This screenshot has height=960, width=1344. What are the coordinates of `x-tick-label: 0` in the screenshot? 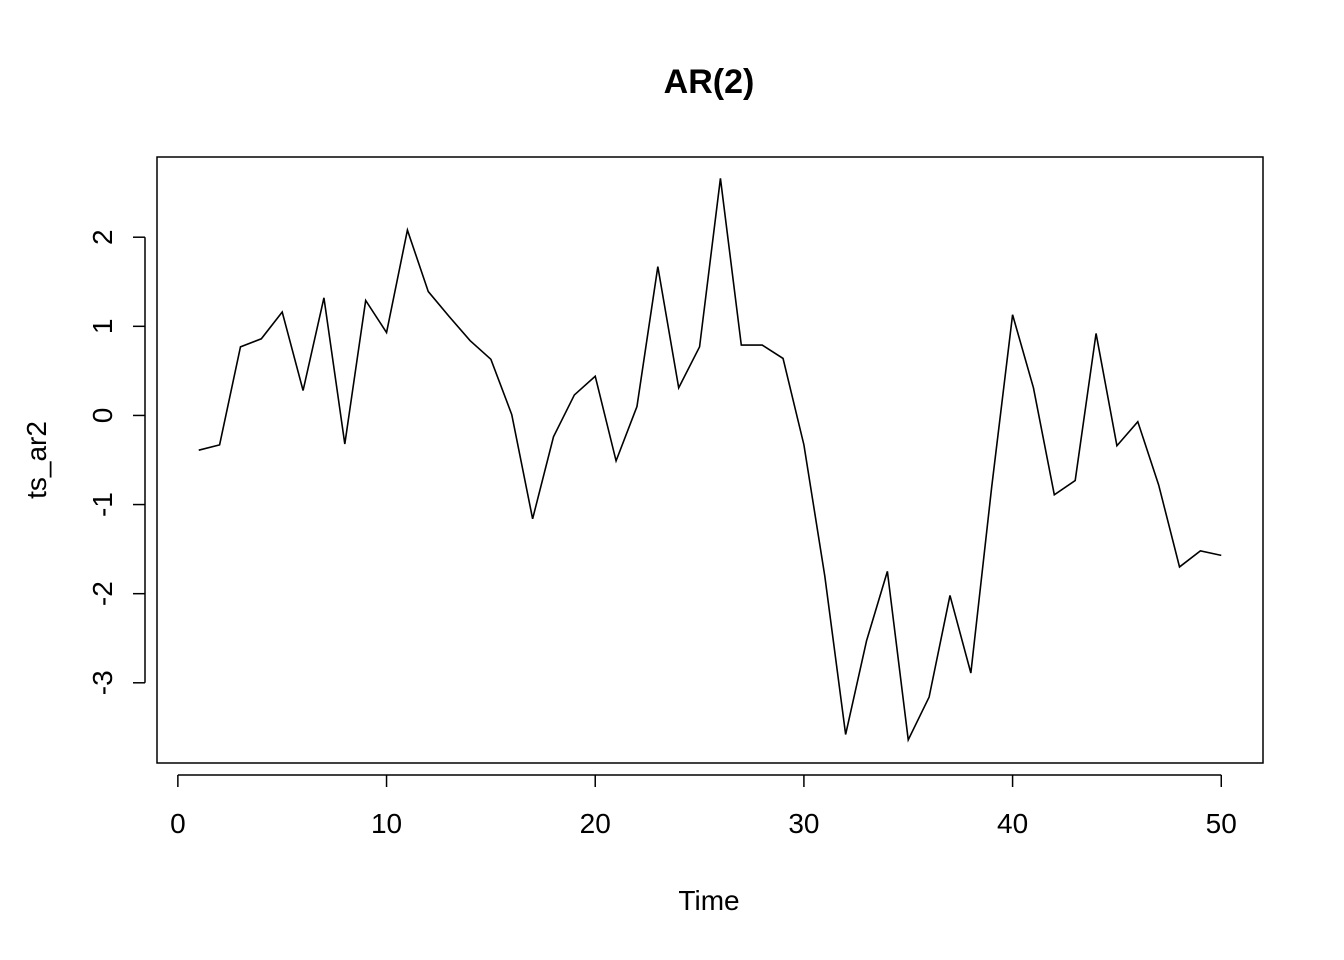 It's located at (178, 823).